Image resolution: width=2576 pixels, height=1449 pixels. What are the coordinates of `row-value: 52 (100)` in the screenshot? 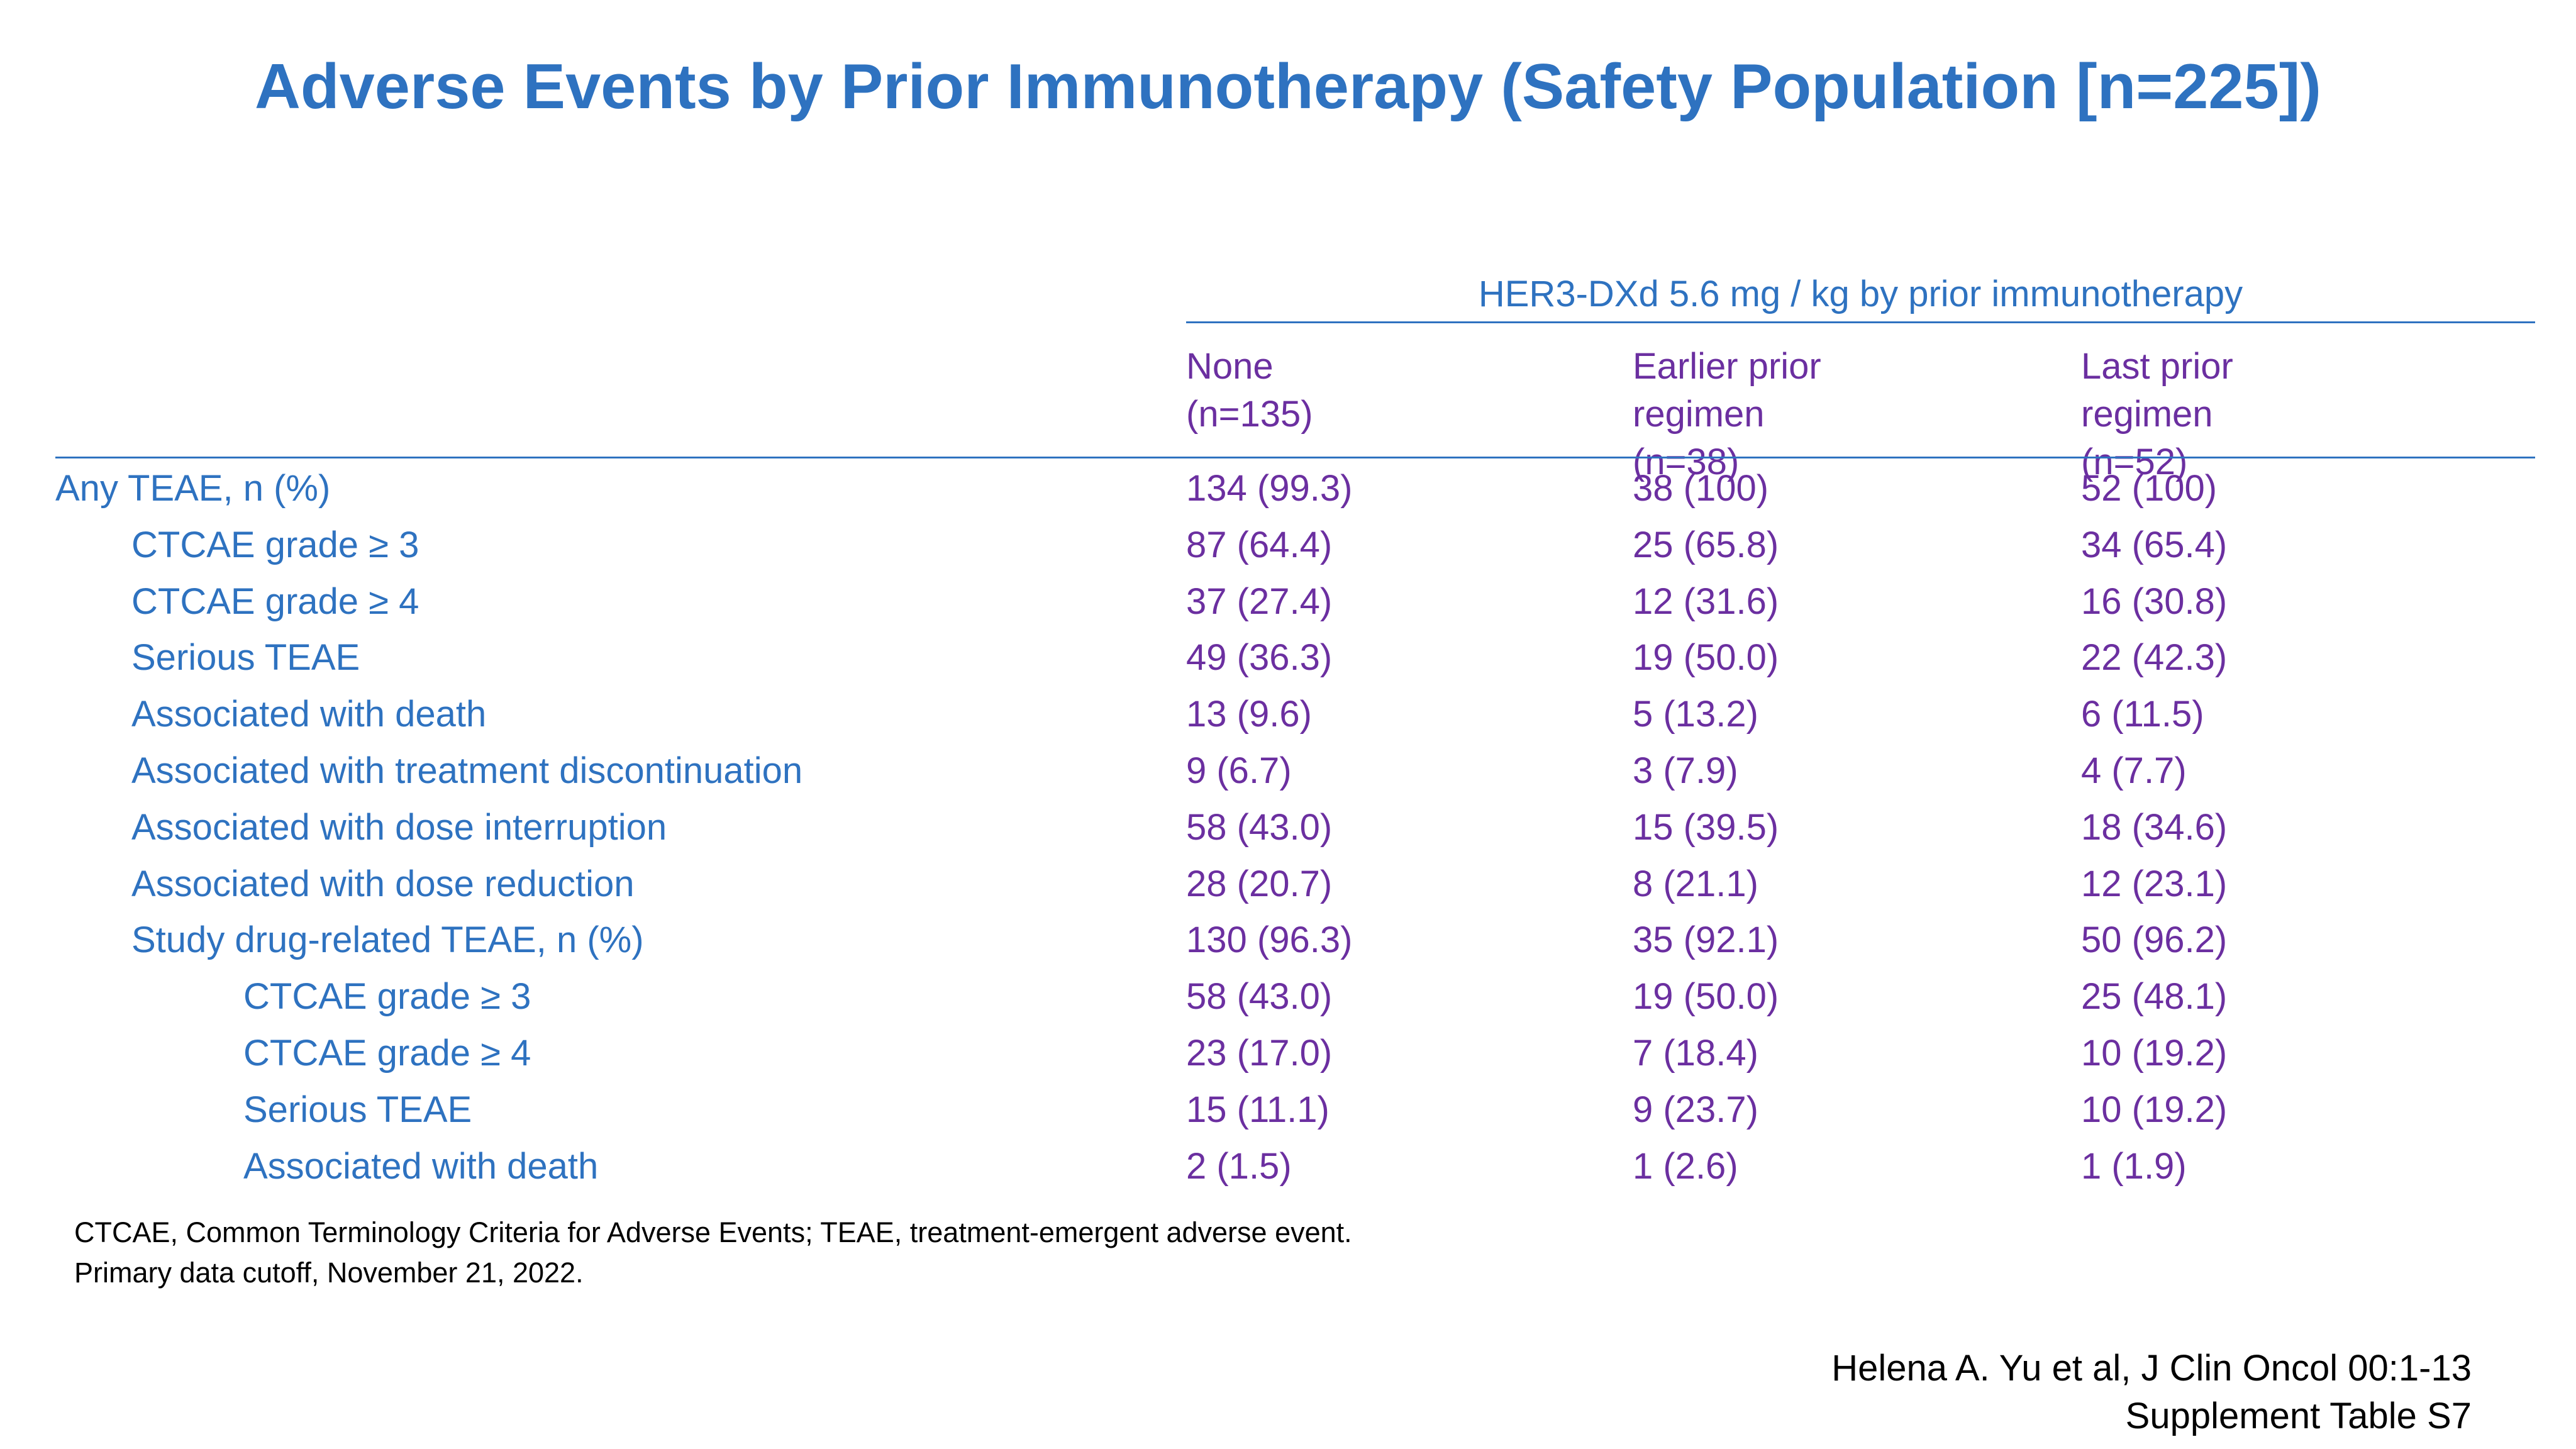 It's located at (2149, 488).